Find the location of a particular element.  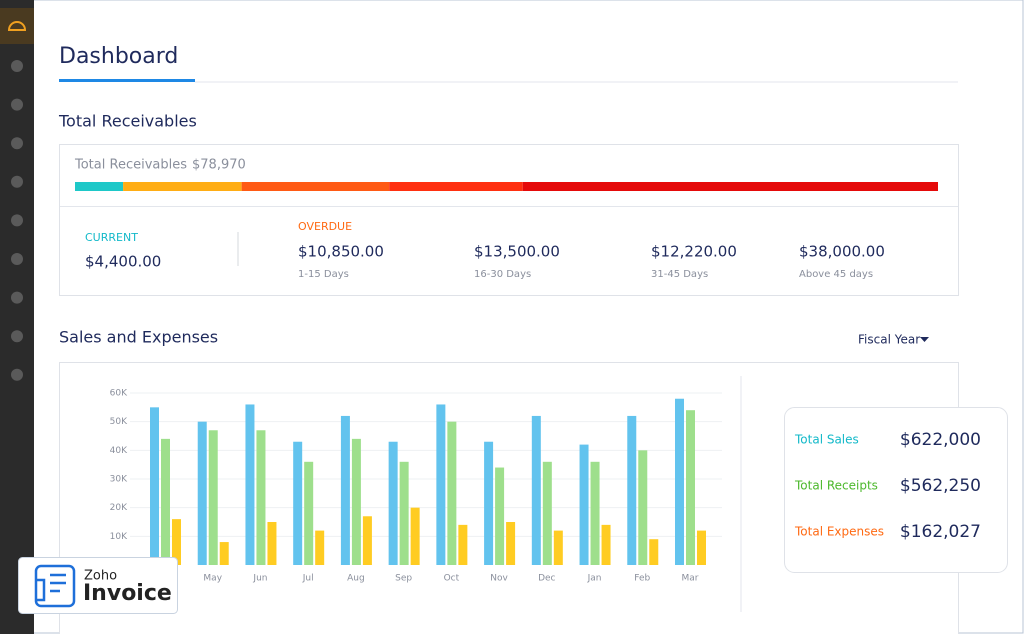

x-tick-label: May is located at coordinates (212, 579).